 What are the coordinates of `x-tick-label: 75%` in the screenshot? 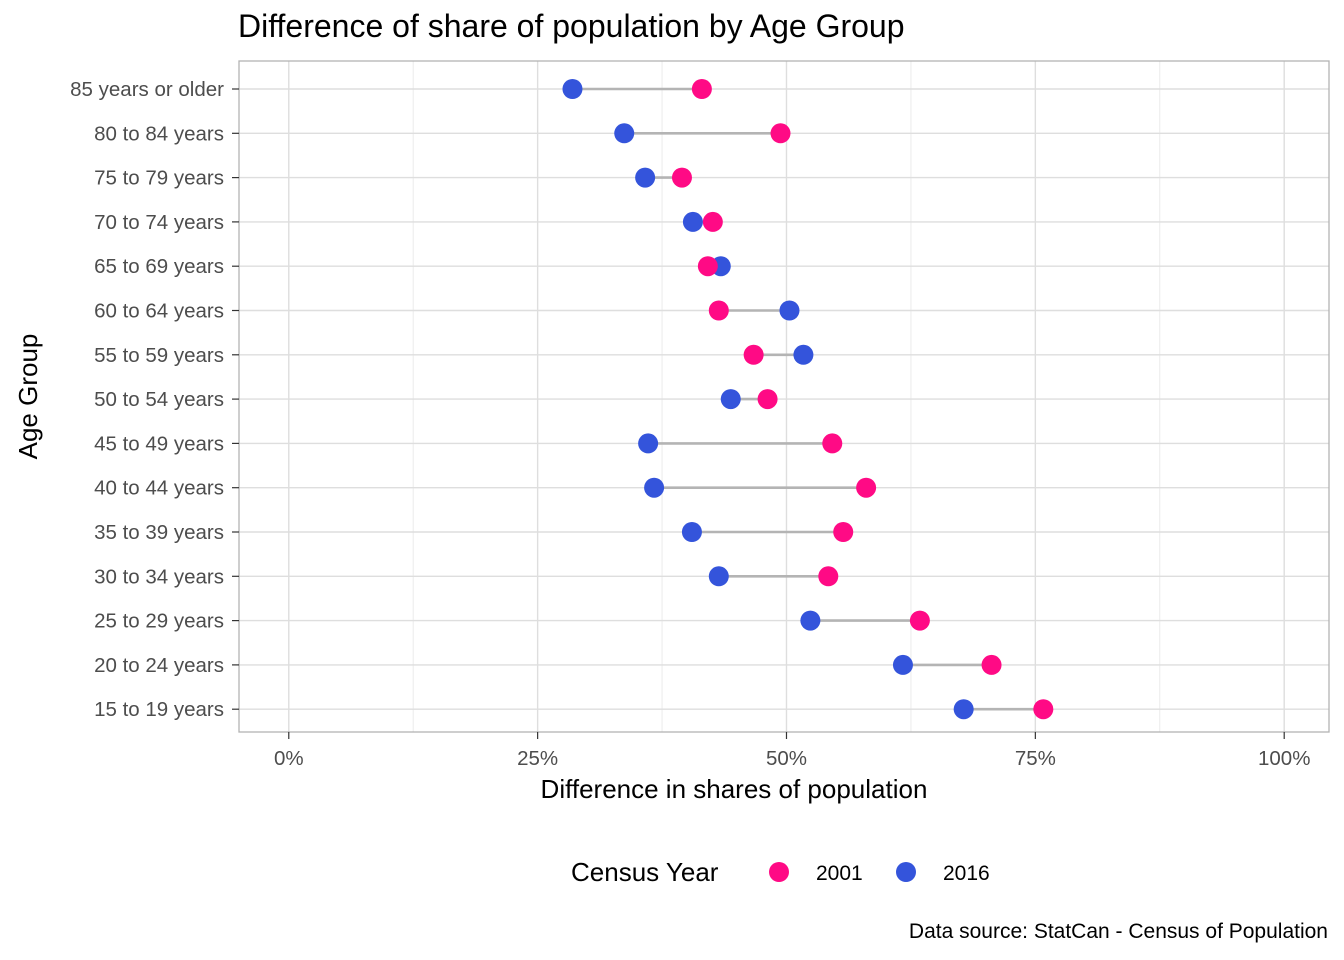 It's located at (1035, 758).